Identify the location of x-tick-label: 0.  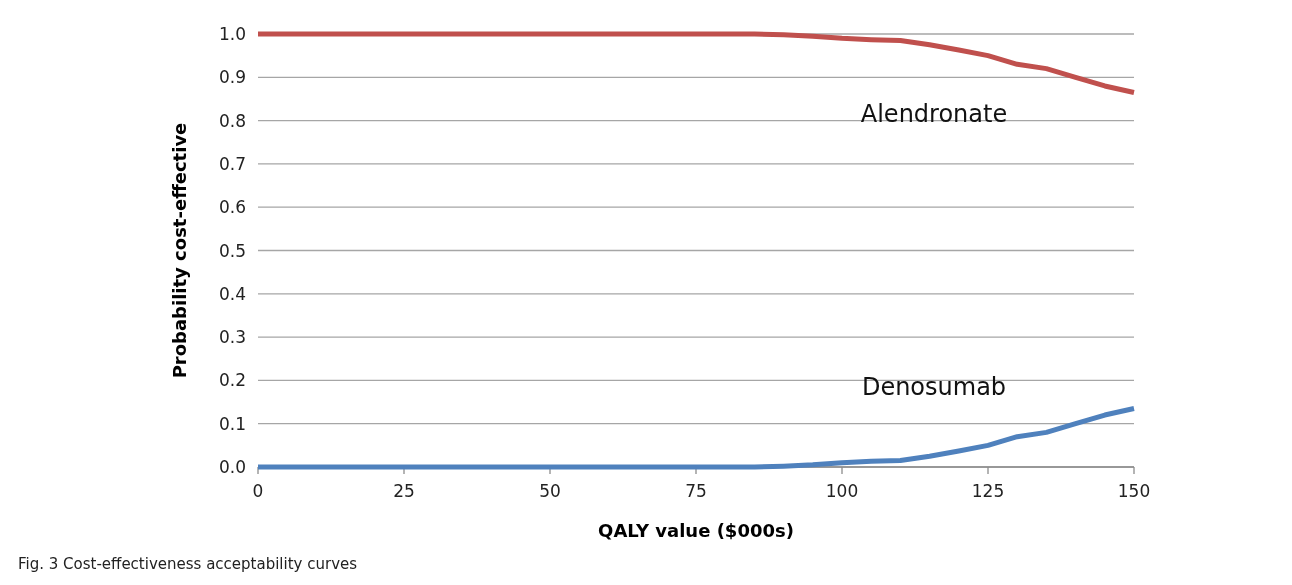
(258, 491).